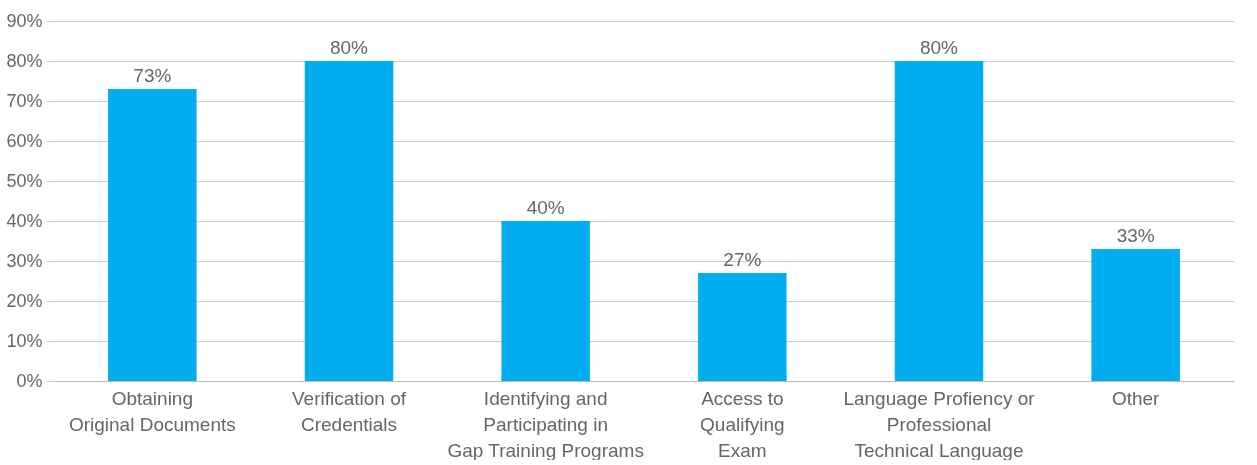  Describe the element at coordinates (1136, 398) in the screenshot. I see `x-tick-label: Other` at that location.